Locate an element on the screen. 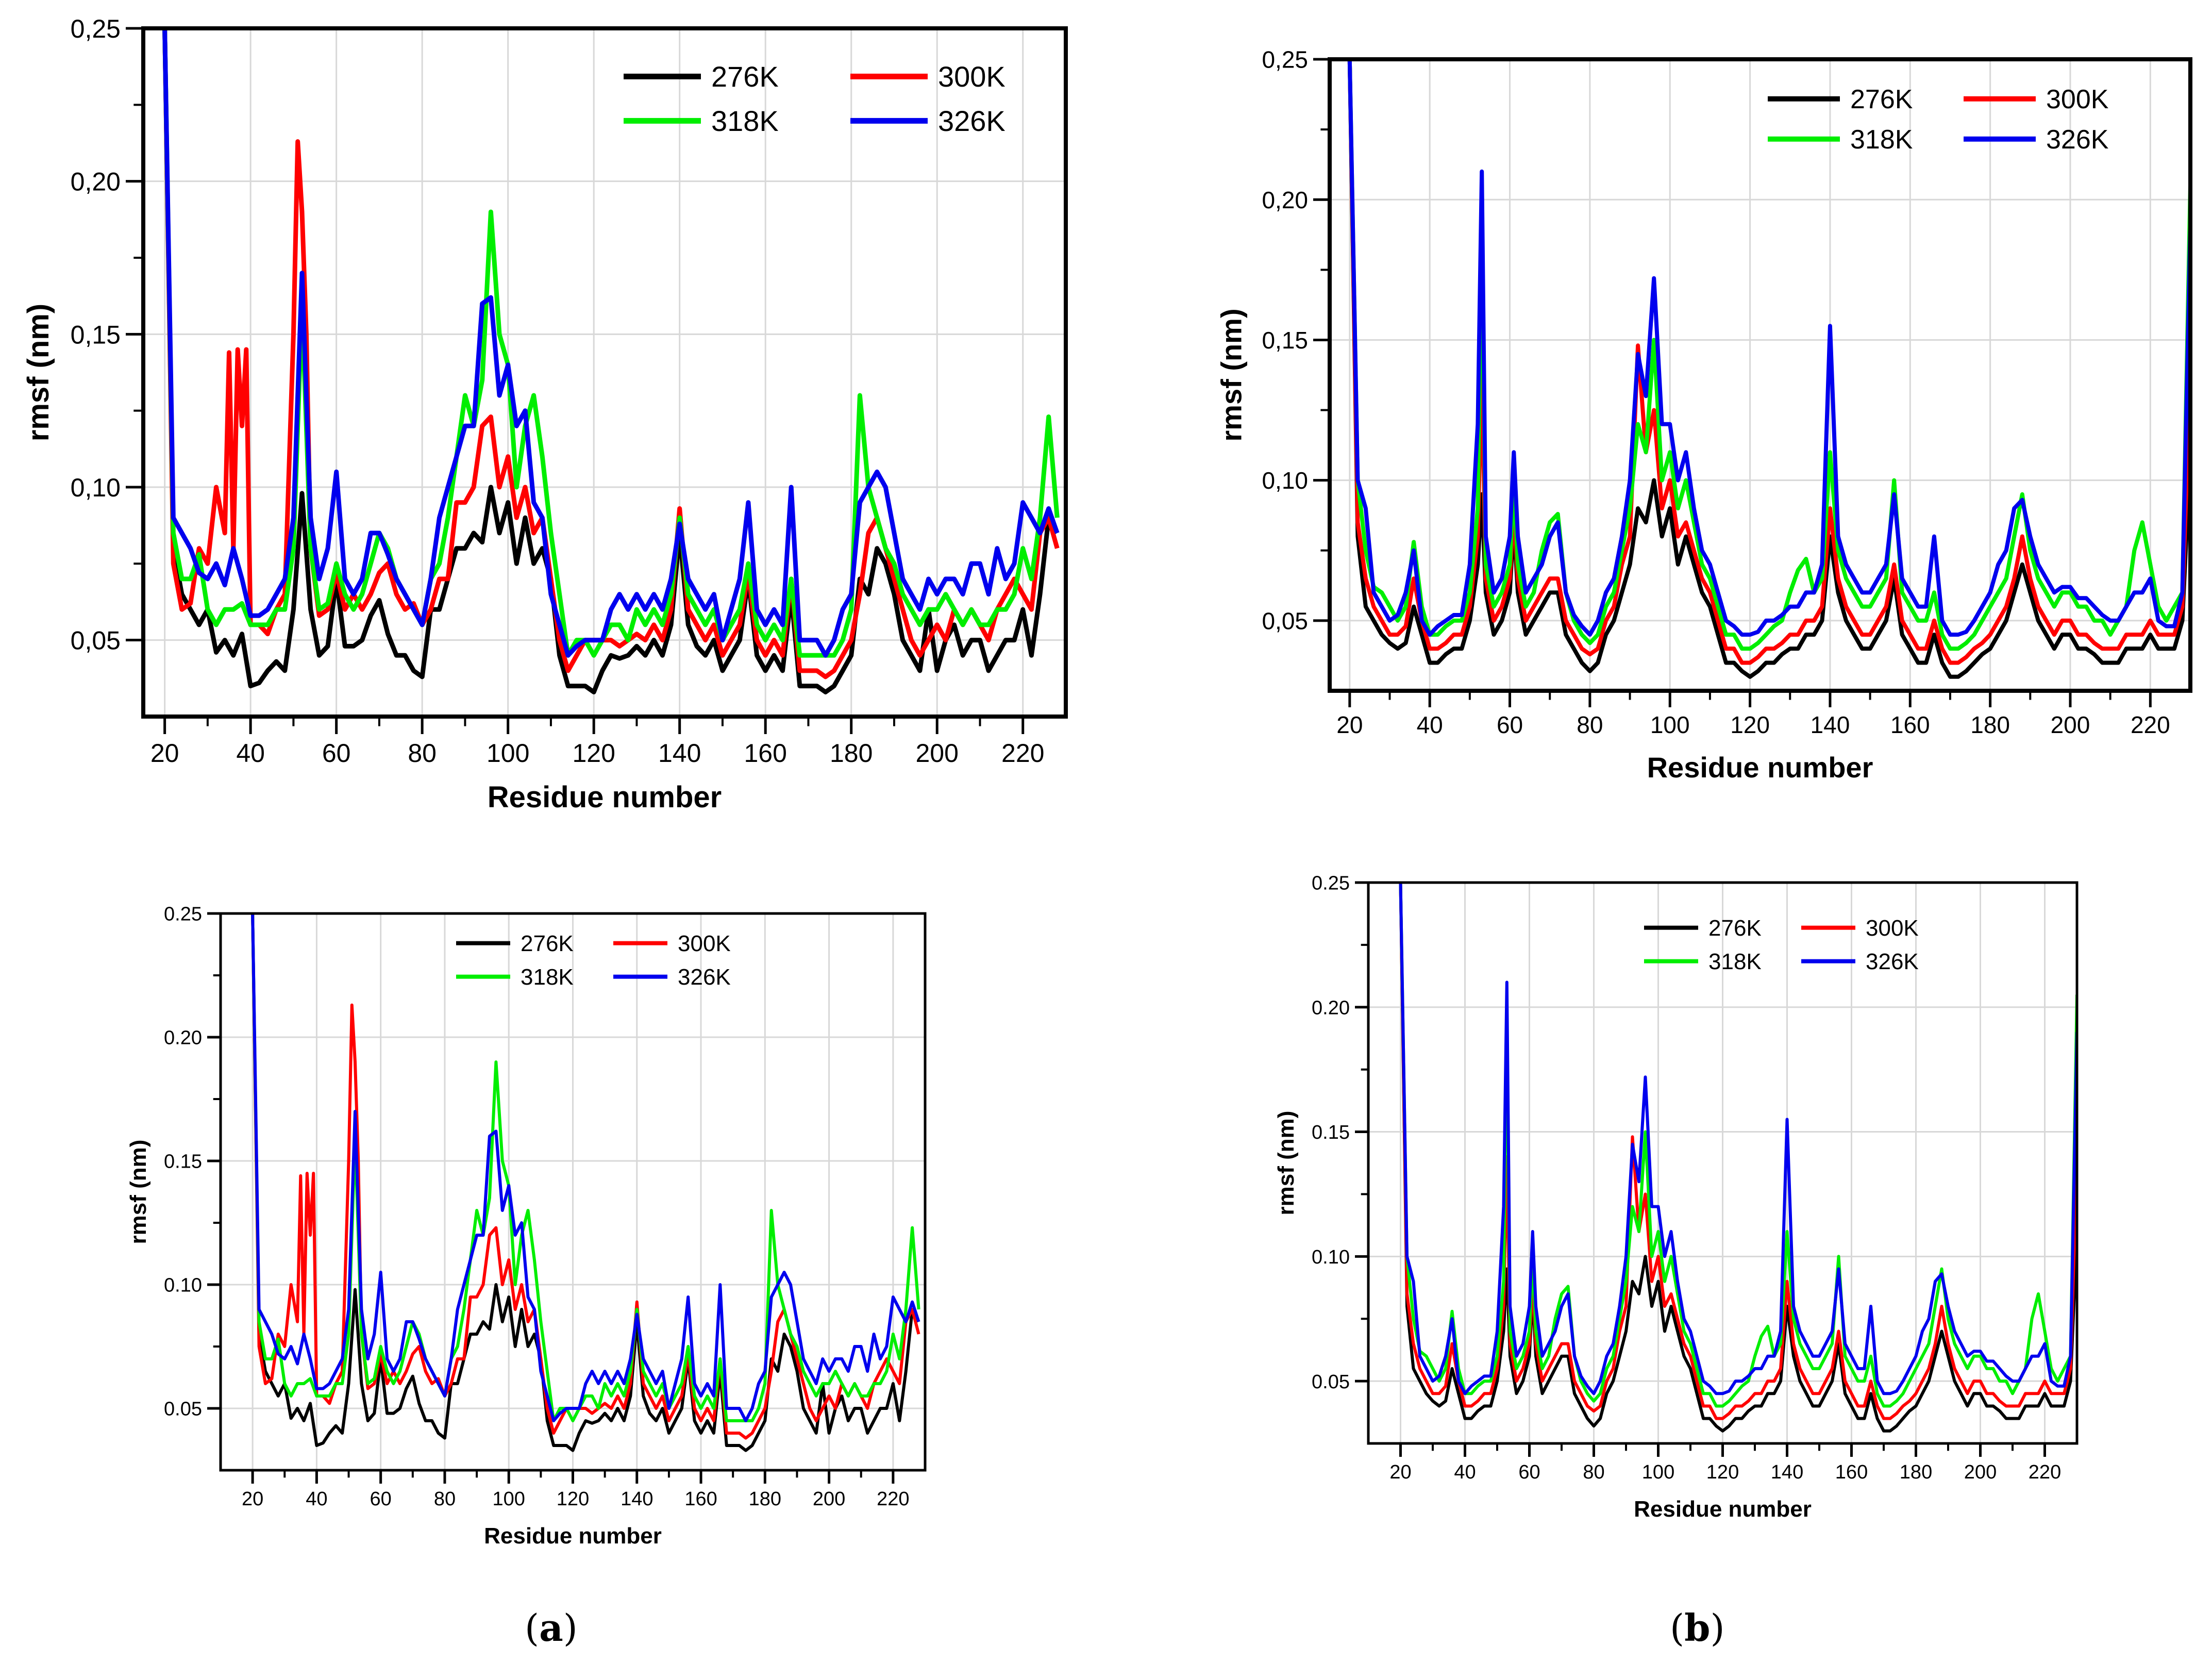 The width and height of the screenshot is (2212, 1662). series-line-318K is located at coordinates (585, 1167).